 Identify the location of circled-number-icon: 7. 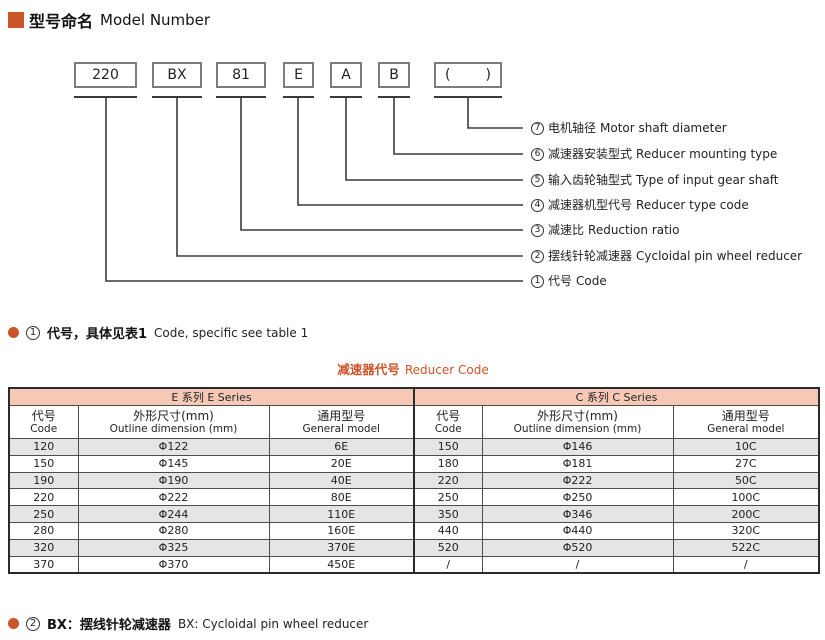
(537, 128).